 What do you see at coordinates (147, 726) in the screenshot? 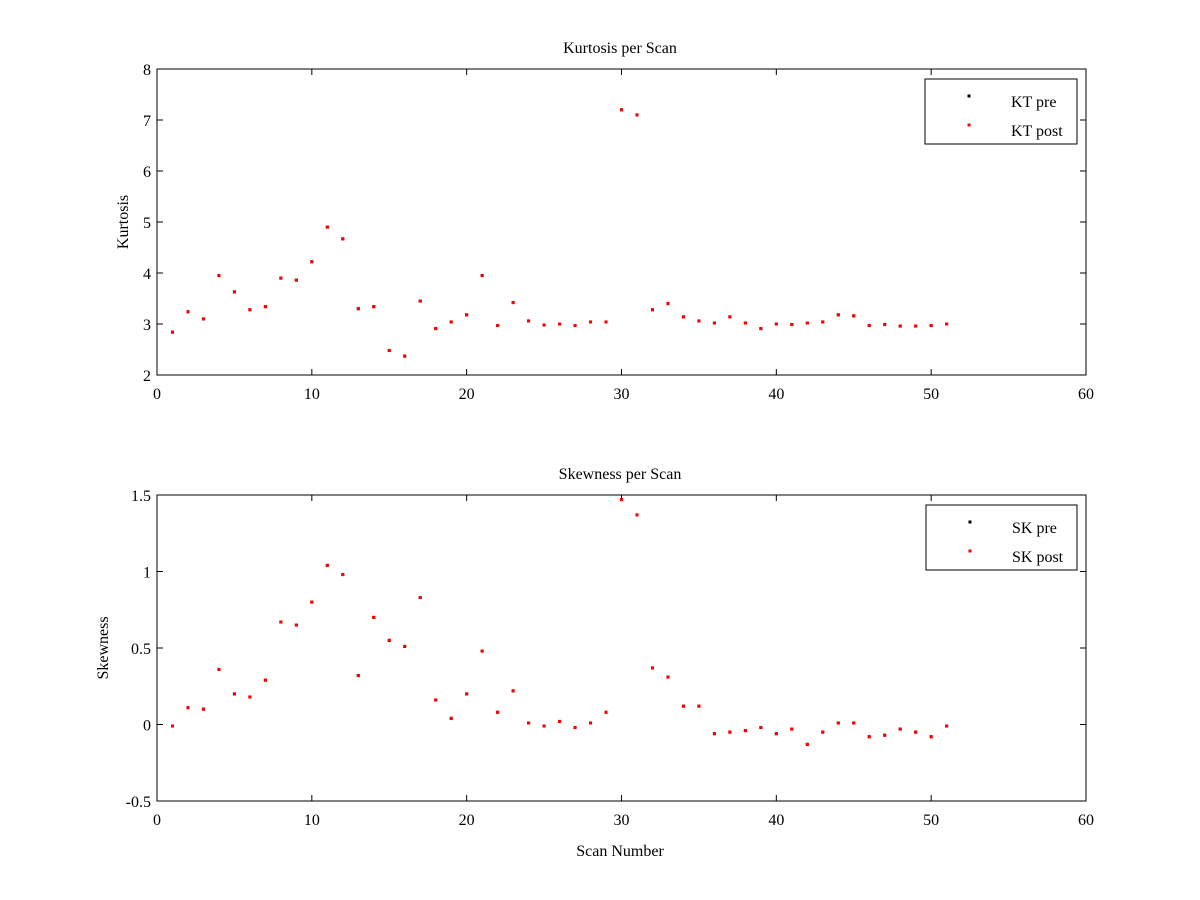
I see `skewness-y-tick-label: 0` at bounding box center [147, 726].